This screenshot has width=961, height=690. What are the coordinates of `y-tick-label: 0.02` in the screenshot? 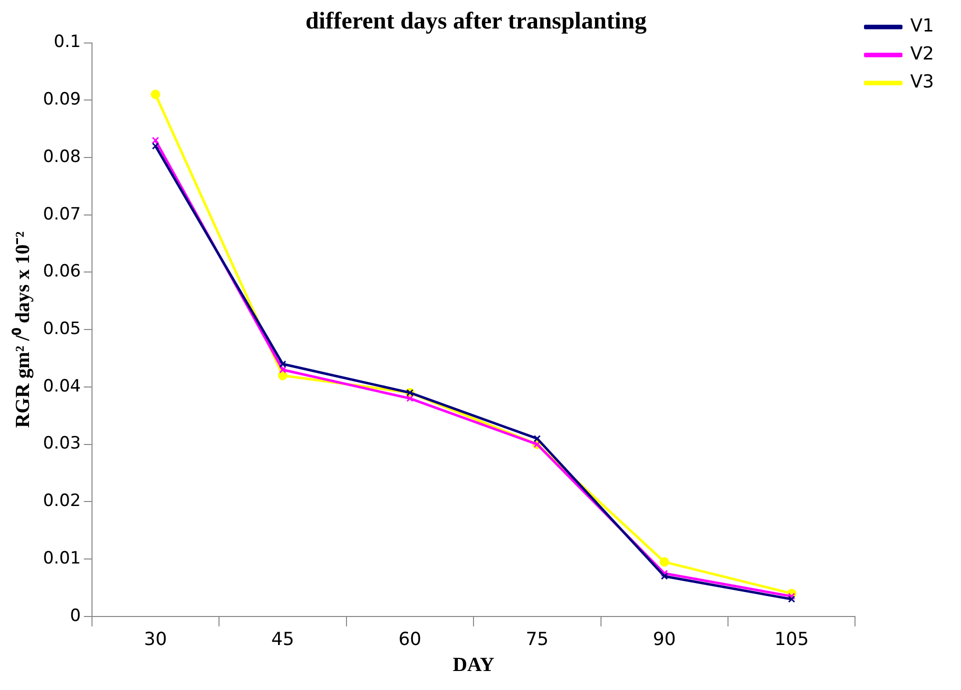 It's located at (61, 501).